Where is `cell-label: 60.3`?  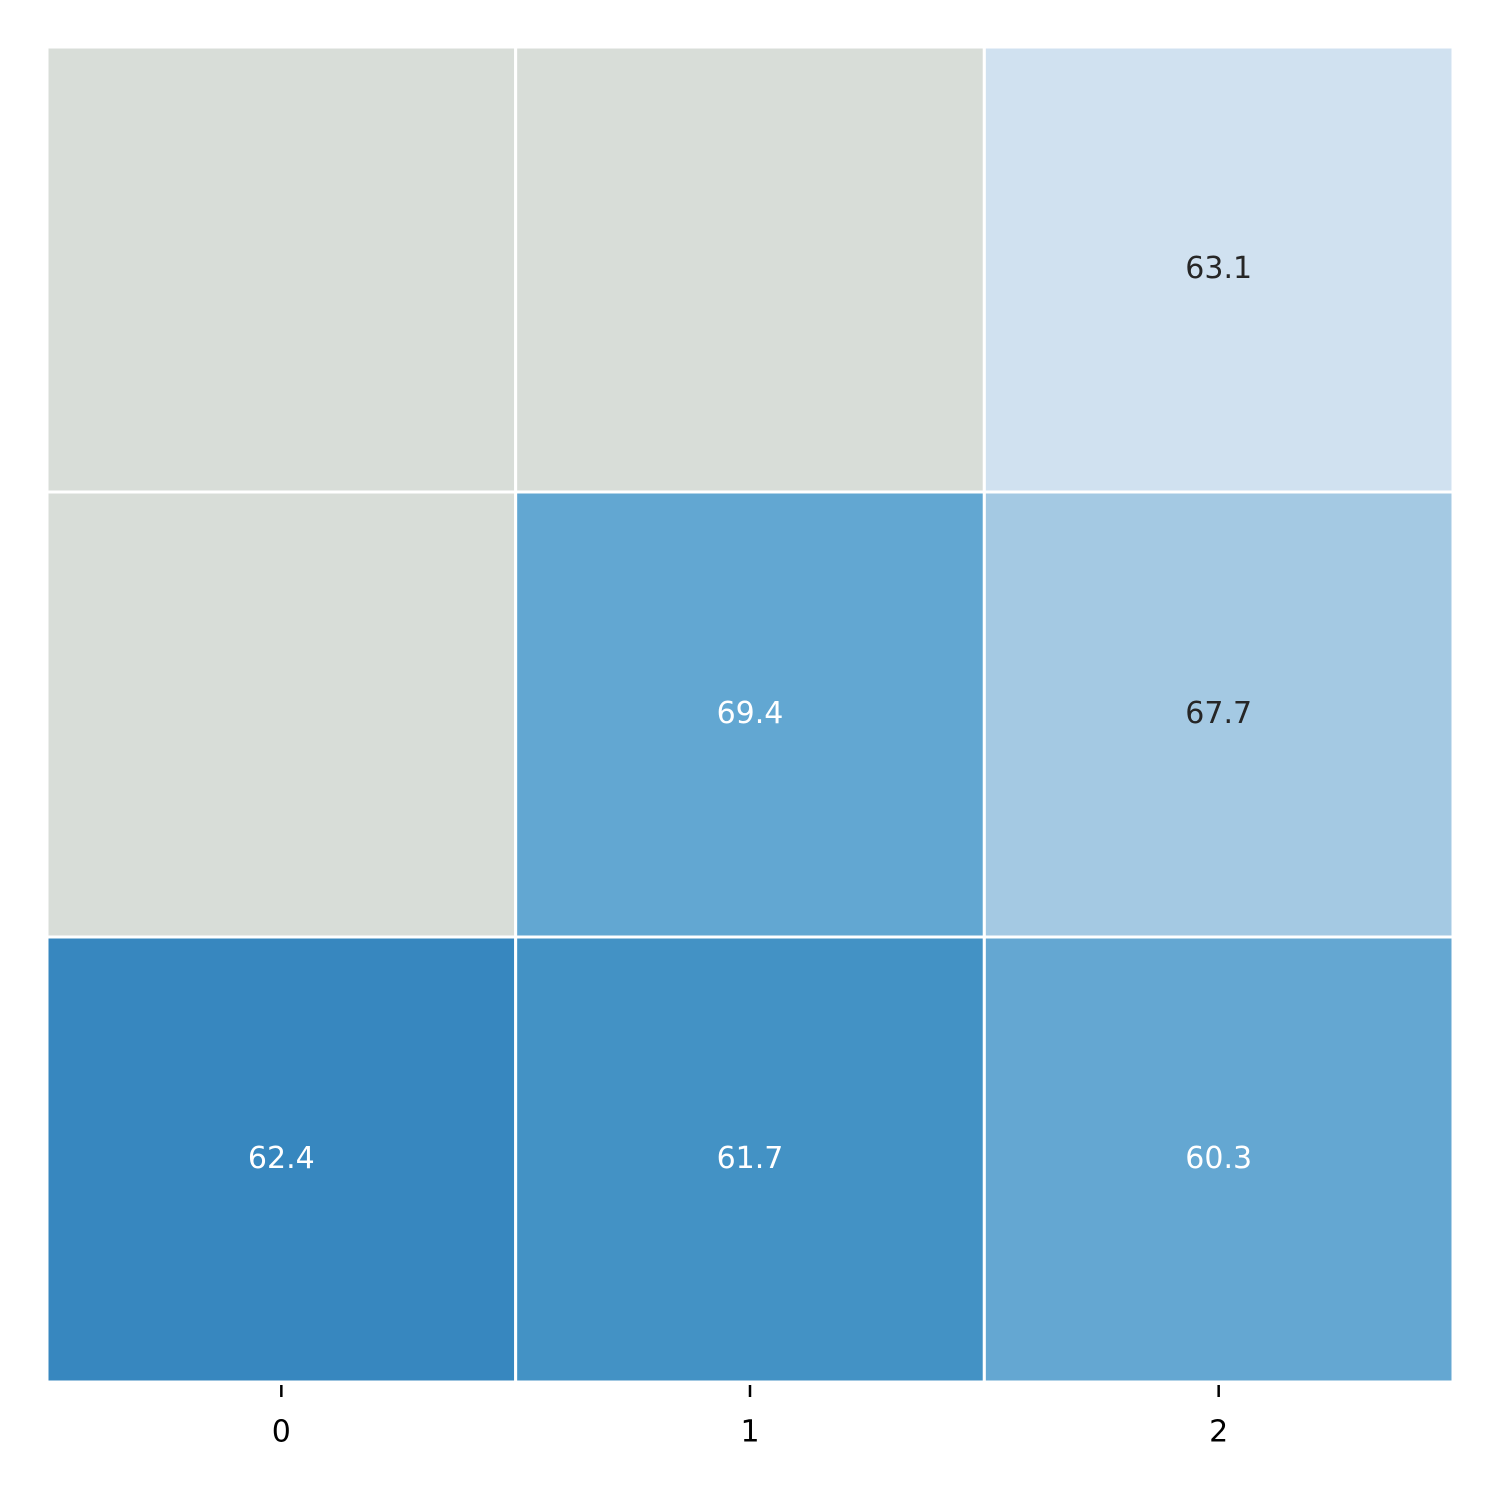
cell-label: 60.3 is located at coordinates (1218, 1158).